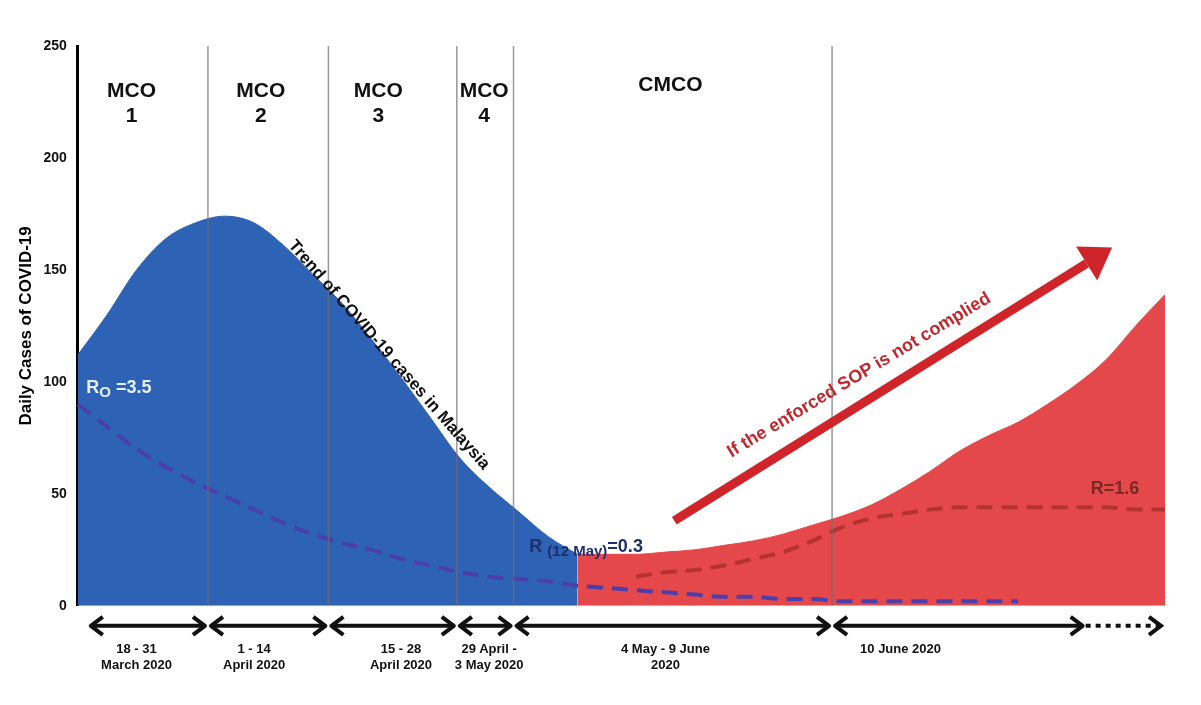 The image size is (1201, 705). Describe the element at coordinates (261, 102) in the screenshot. I see `annotation: MCO 2` at that location.